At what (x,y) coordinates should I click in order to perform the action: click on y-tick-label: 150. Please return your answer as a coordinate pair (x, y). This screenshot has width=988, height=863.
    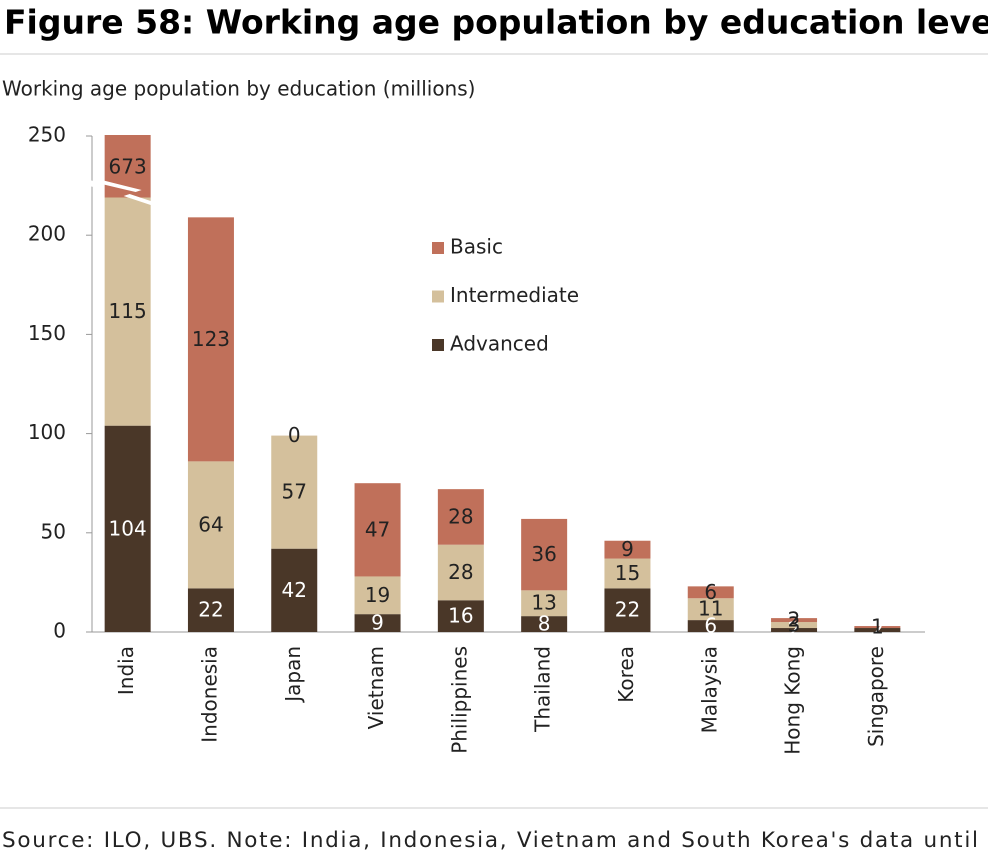
    Looking at the image, I should click on (47, 333).